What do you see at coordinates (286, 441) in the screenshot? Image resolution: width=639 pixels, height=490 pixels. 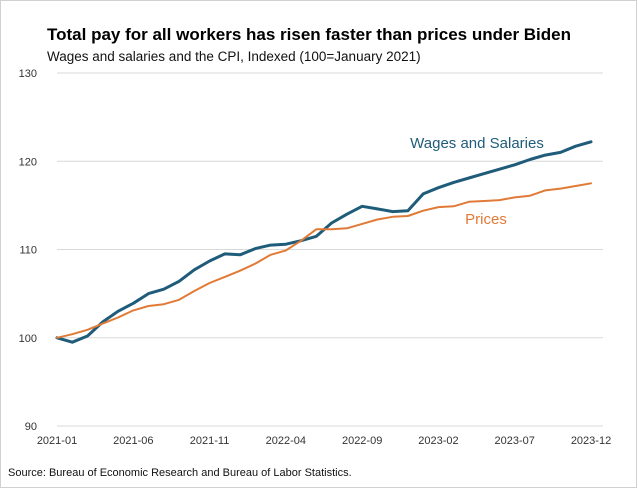 I see `x-tick-label: 2022-04` at bounding box center [286, 441].